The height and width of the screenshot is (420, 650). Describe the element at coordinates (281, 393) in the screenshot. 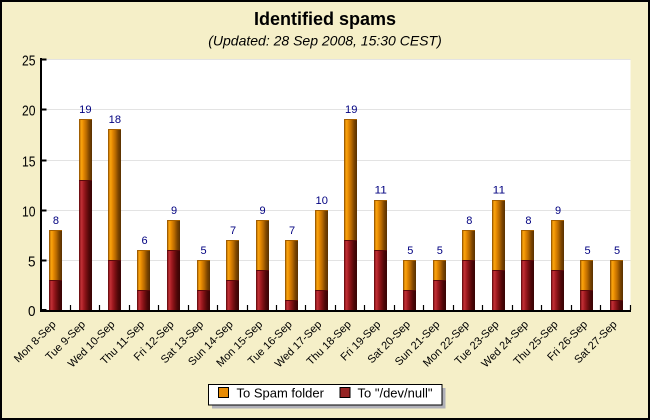

I see `svg-text: To Spam folder` at that location.